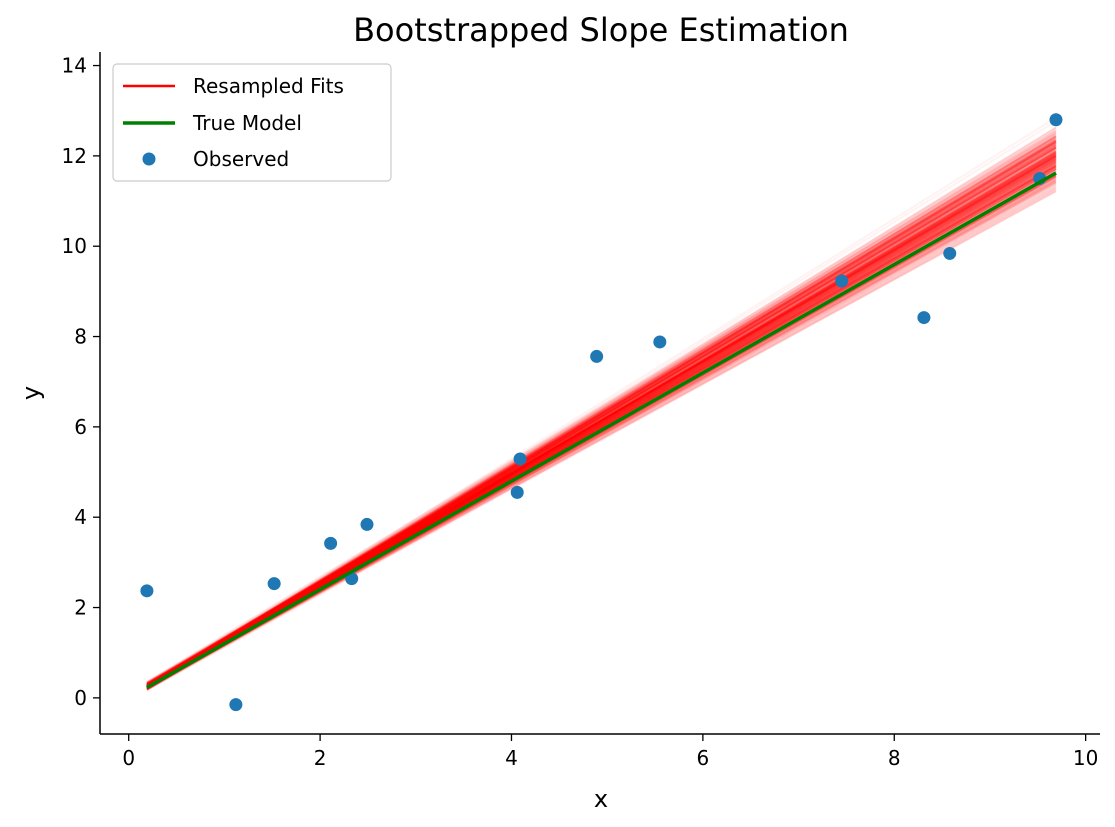 The height and width of the screenshot is (827, 1115). What do you see at coordinates (601, 30) in the screenshot?
I see `chart-title: Bootstrapped Slope Estimation` at bounding box center [601, 30].